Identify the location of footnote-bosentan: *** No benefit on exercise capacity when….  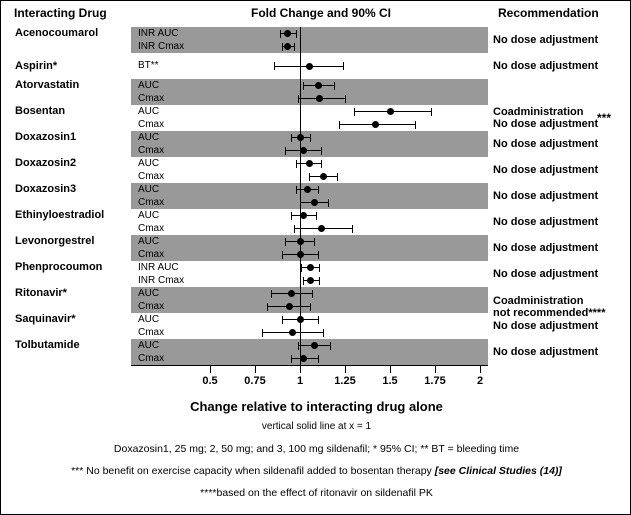
(315, 471).